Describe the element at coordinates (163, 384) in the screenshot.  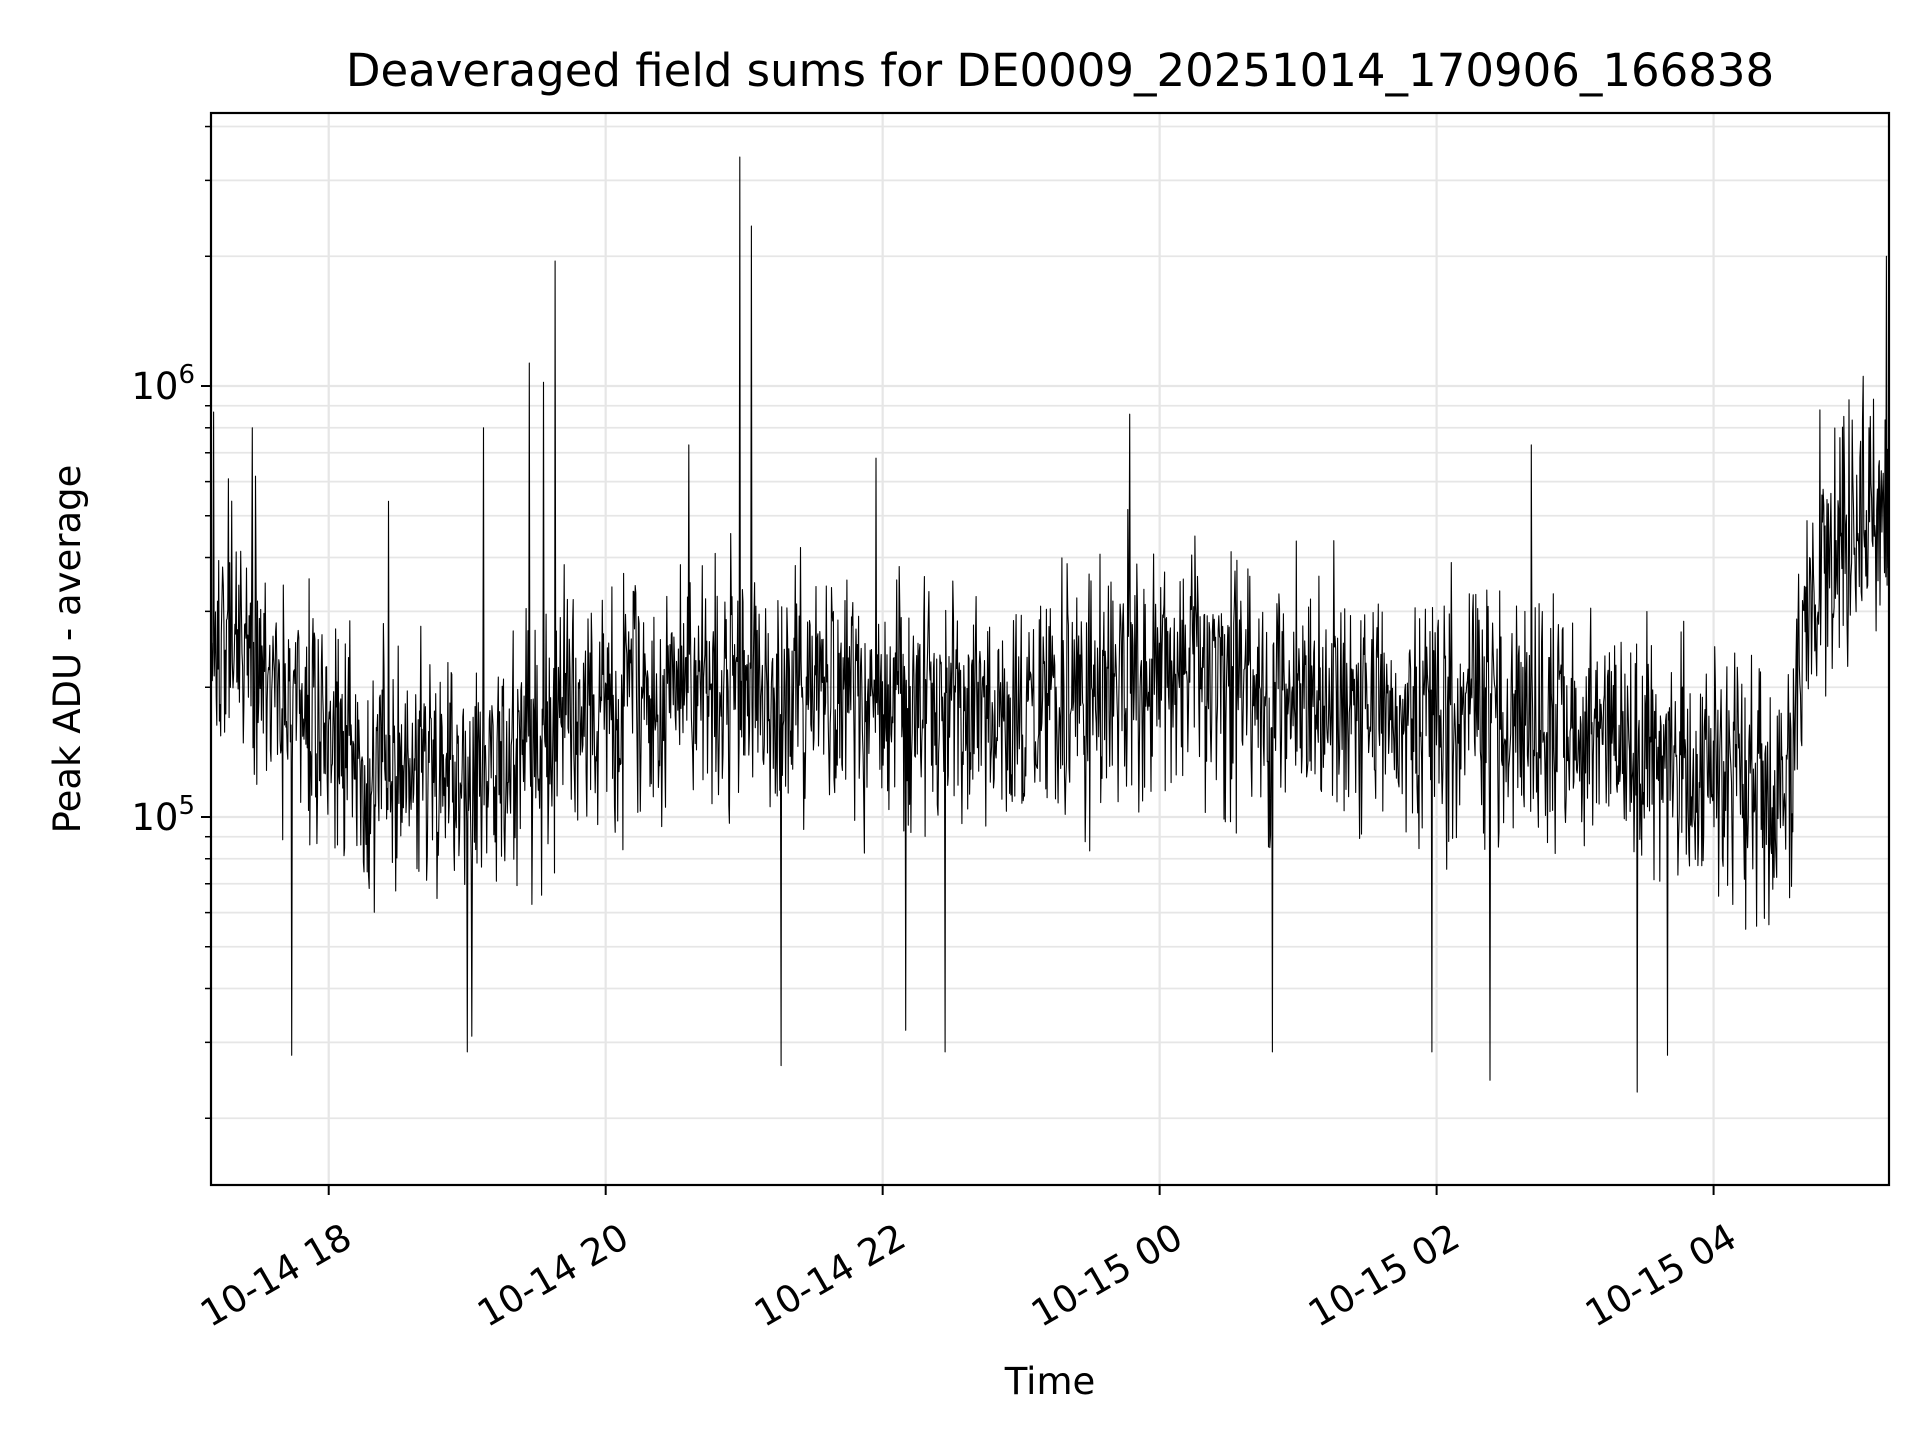
I see `y-tick-label: 106` at that location.